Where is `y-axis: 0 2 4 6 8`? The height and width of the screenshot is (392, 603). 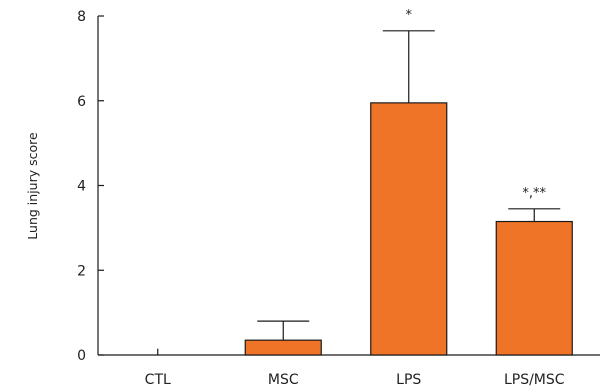 y-axis: 0 2 4 6 8 is located at coordinates (90, 186).